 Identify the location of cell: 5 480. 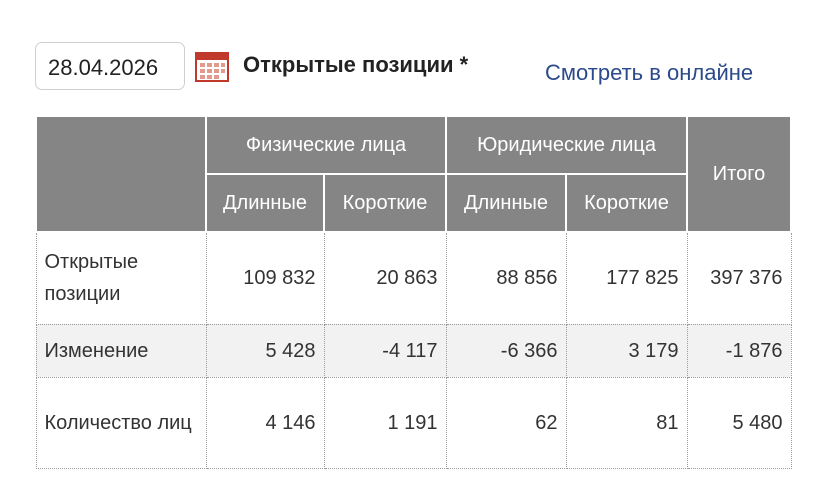
(739, 422).